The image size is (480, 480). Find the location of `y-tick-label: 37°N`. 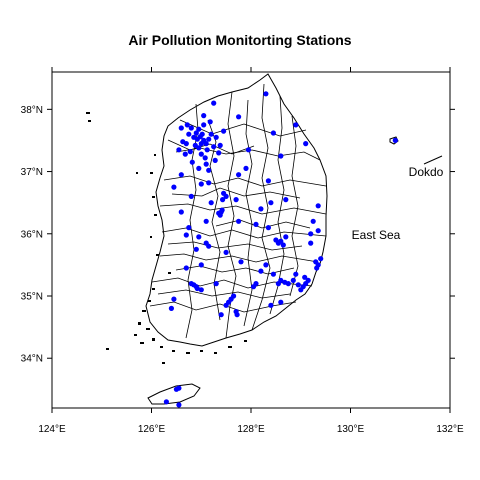

y-tick-label: 37°N is located at coordinates (32, 172).